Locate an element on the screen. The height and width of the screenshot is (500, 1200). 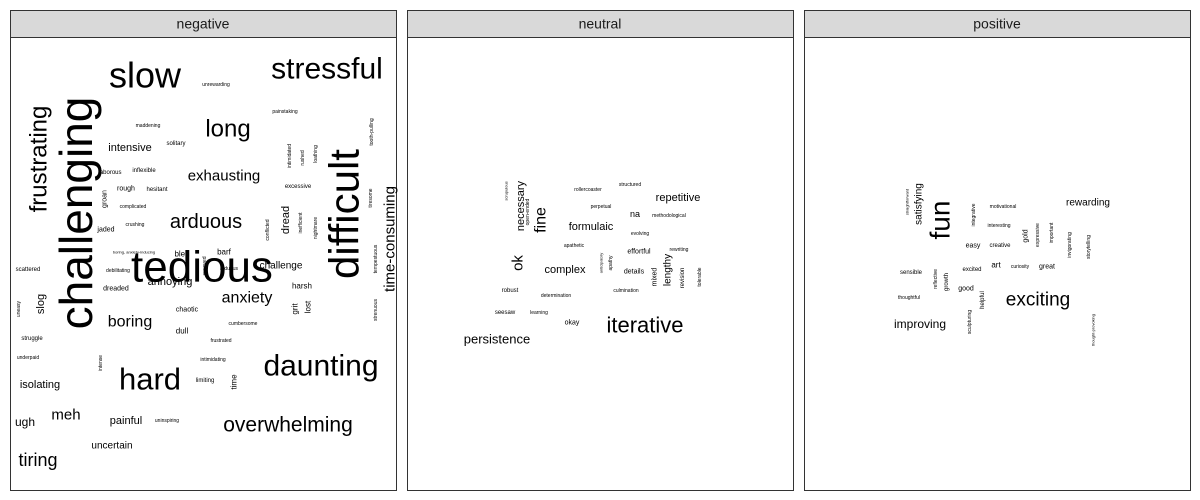
word-isolating: isolating is located at coordinates (40, 385).